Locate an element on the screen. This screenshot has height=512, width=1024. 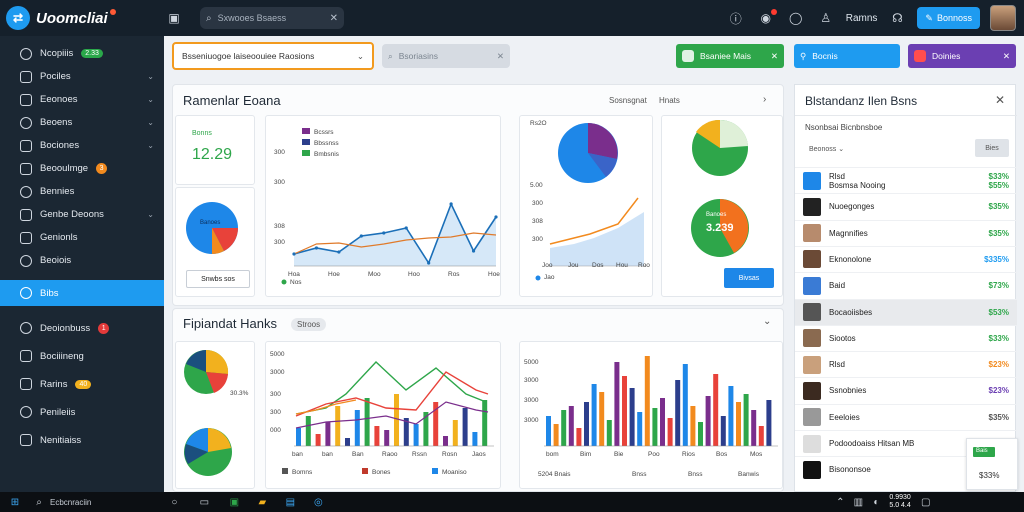
list-item: Podoodoaiss Hitsan MB is located at coordinates (906, 443).